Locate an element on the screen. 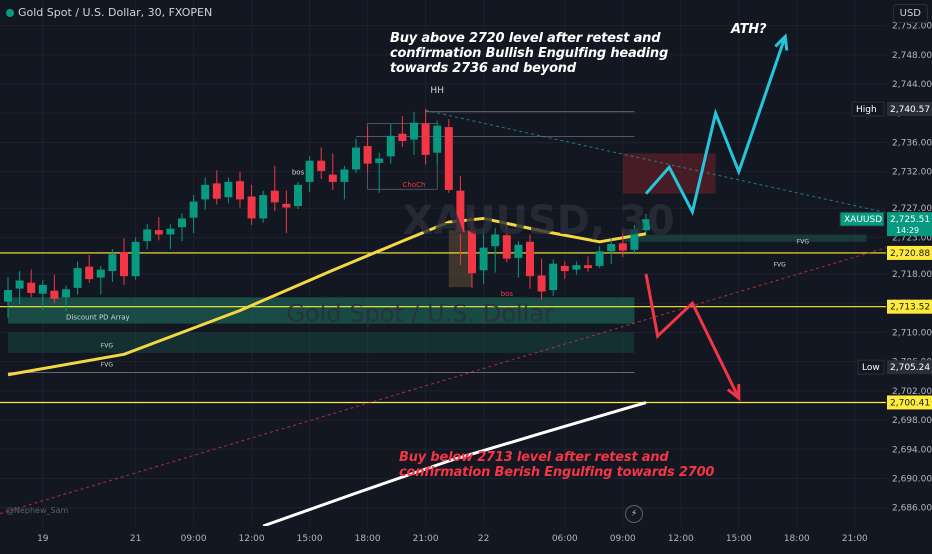 This screenshot has width=932, height=554. fvg-zone is located at coordinates (744, 238).